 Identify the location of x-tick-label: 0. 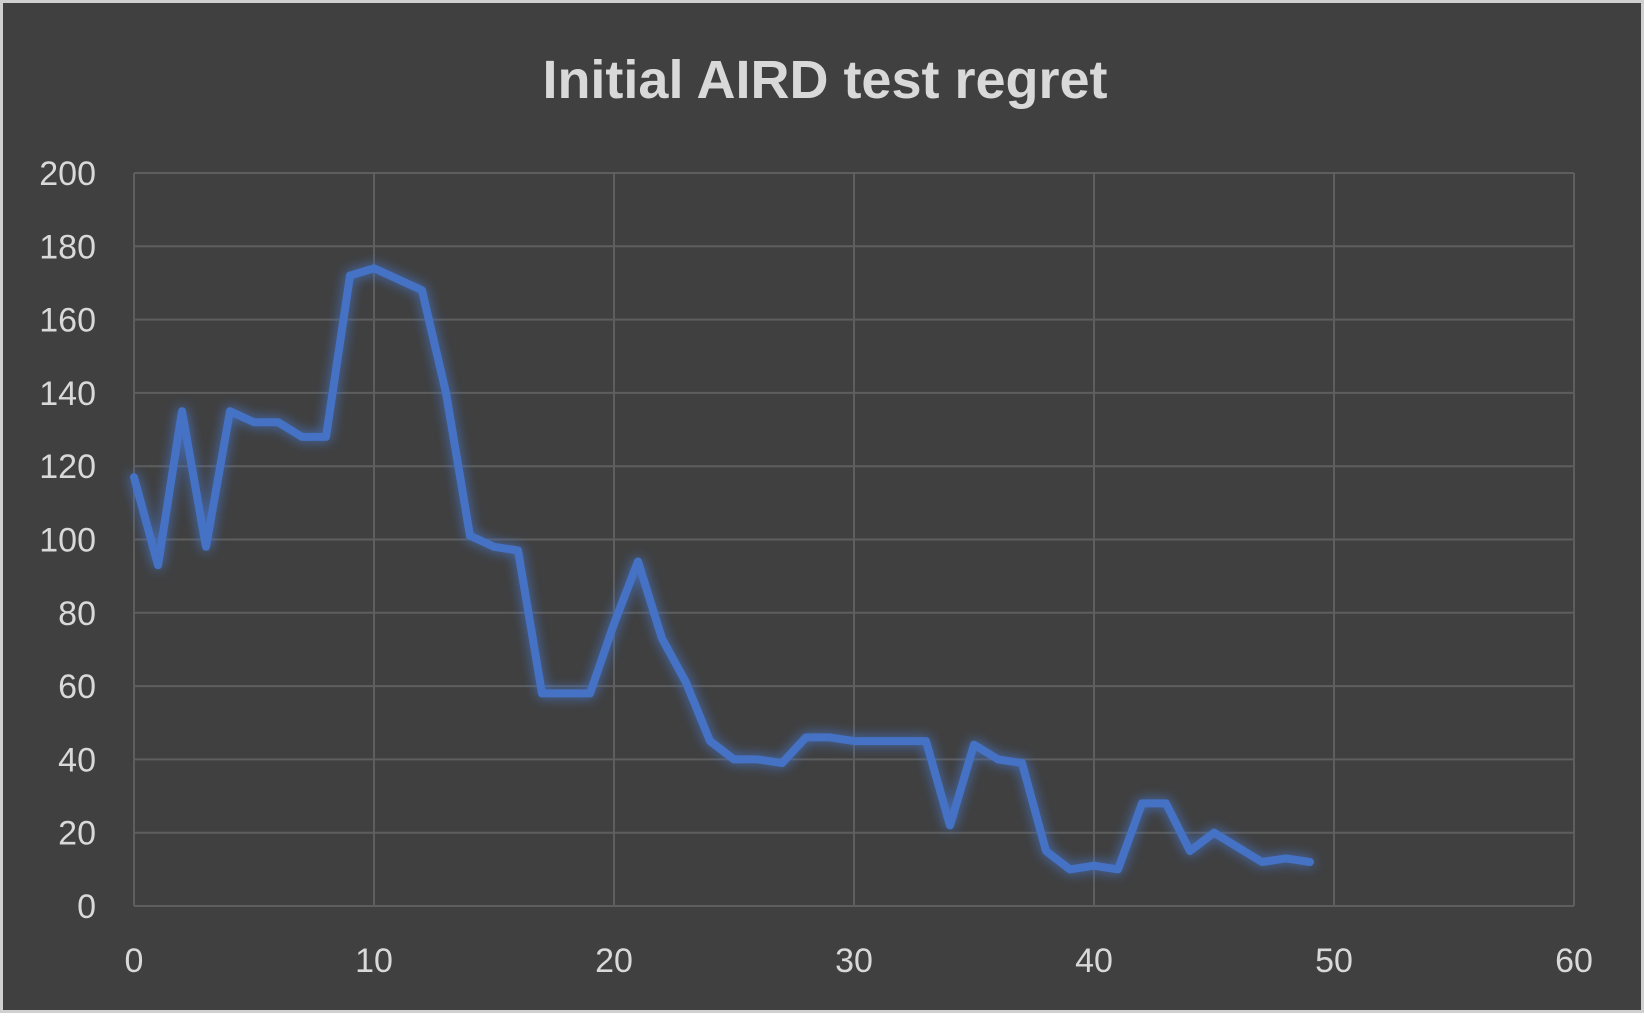
(134, 961).